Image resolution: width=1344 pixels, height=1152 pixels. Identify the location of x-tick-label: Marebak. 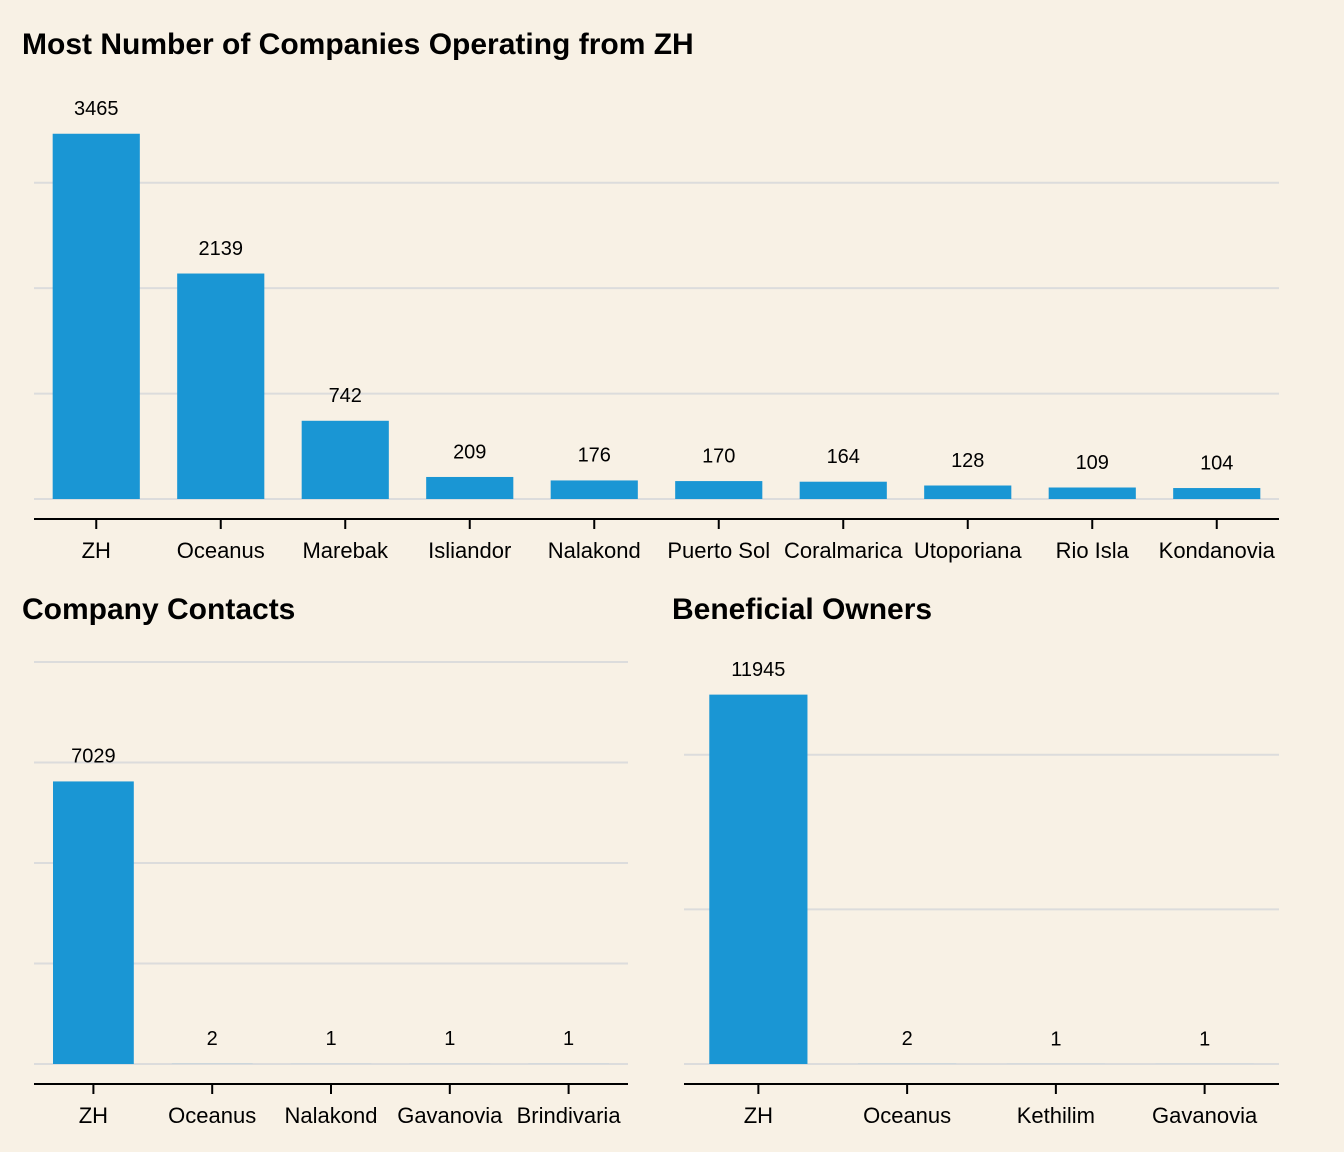
(345, 550).